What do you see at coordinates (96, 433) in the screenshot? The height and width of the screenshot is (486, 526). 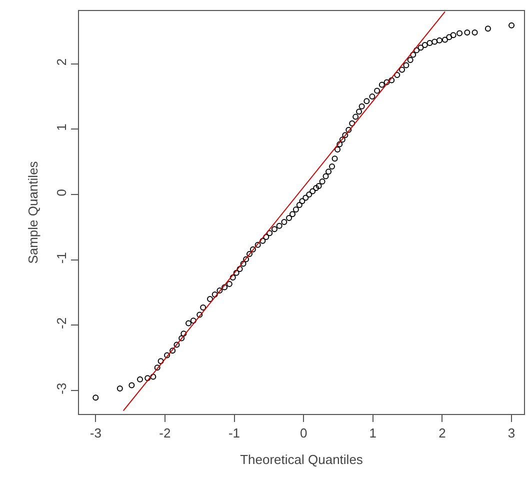 I see `x-tick-label: -3` at bounding box center [96, 433].